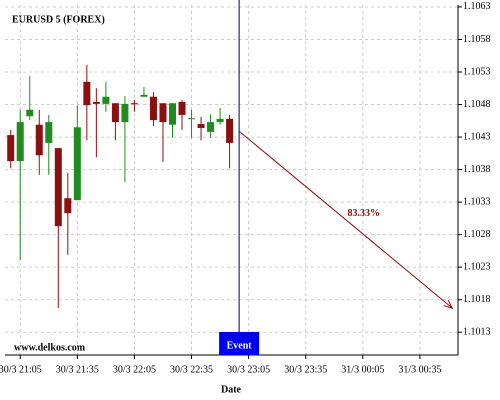 Image resolution: width=500 pixels, height=400 pixels. Describe the element at coordinates (305, 369) in the screenshot. I see `x-tick-label: 30/3 23:35` at that location.